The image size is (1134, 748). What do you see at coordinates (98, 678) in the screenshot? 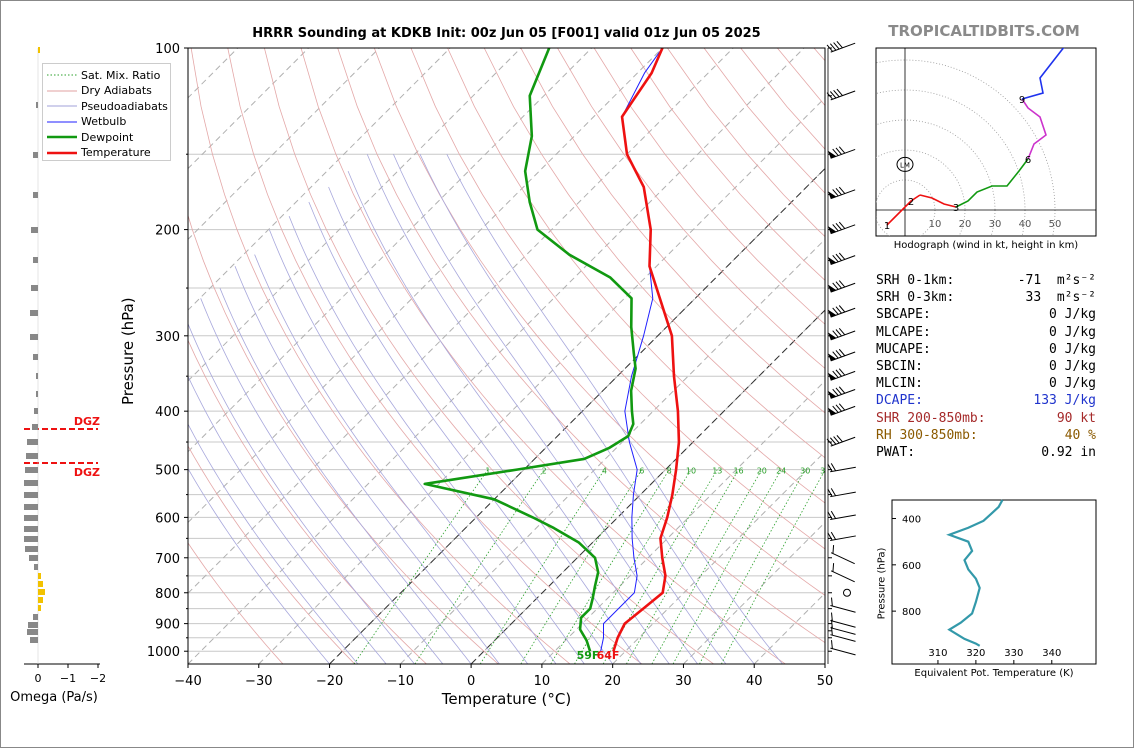
I see `omega-tick-label: −2` at bounding box center [98, 678].